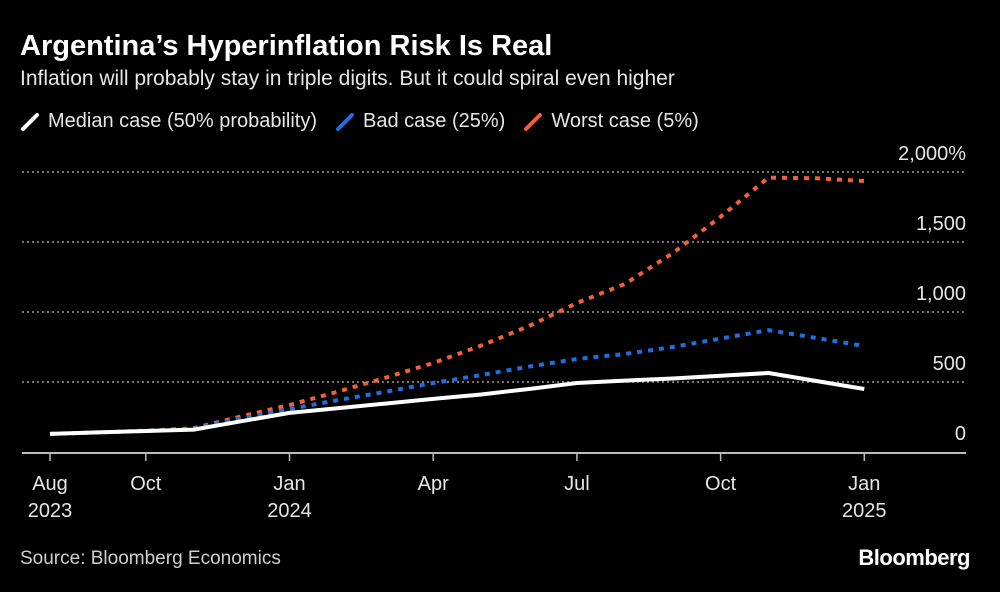 The width and height of the screenshot is (1000, 592). I want to click on series-line-median, so click(457, 403).